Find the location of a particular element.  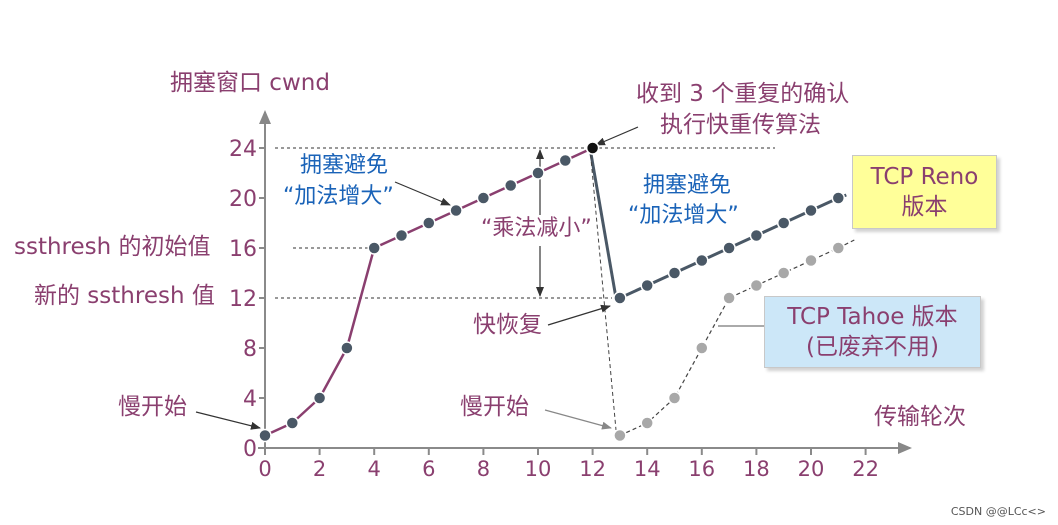

x-tick-label: 4 is located at coordinates (374, 469).